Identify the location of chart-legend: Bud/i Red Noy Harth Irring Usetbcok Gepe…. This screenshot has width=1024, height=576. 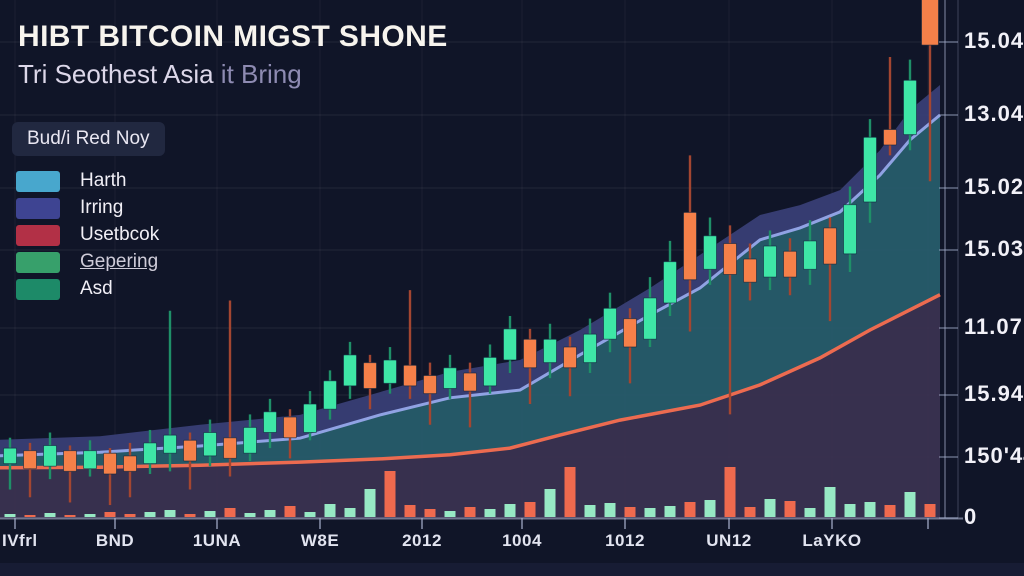
(88, 212).